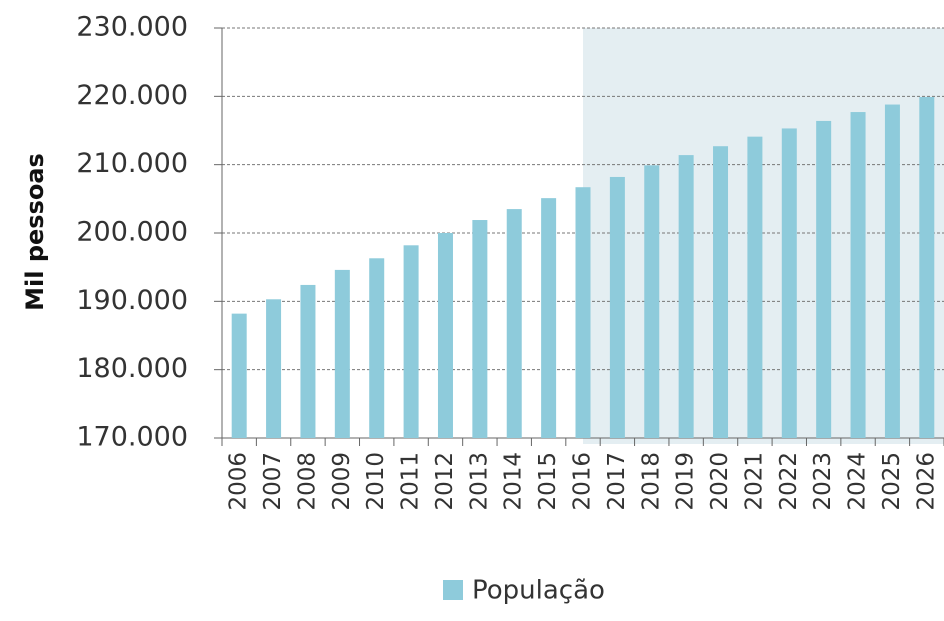  What do you see at coordinates (858, 481) in the screenshot?
I see `x-tick-label: 2024` at bounding box center [858, 481].